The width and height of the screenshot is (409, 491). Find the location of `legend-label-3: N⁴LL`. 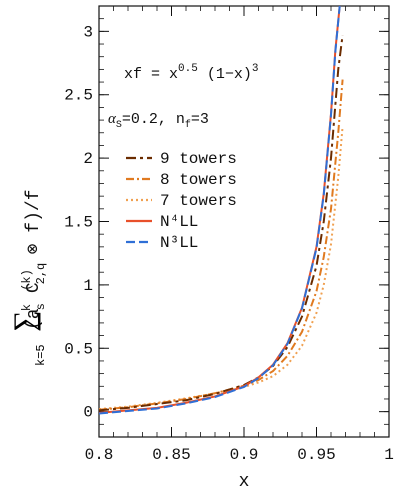

legend-label-3: N⁴LL is located at coordinates (179, 222).